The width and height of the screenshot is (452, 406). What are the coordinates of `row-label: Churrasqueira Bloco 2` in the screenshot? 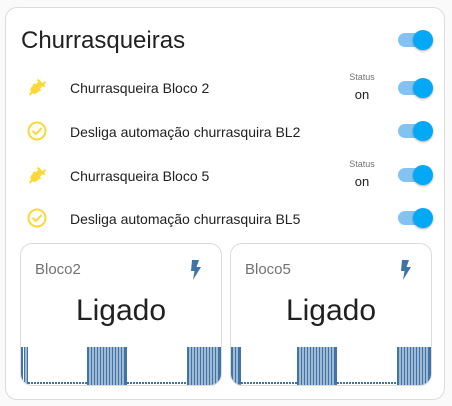 It's located at (140, 88).